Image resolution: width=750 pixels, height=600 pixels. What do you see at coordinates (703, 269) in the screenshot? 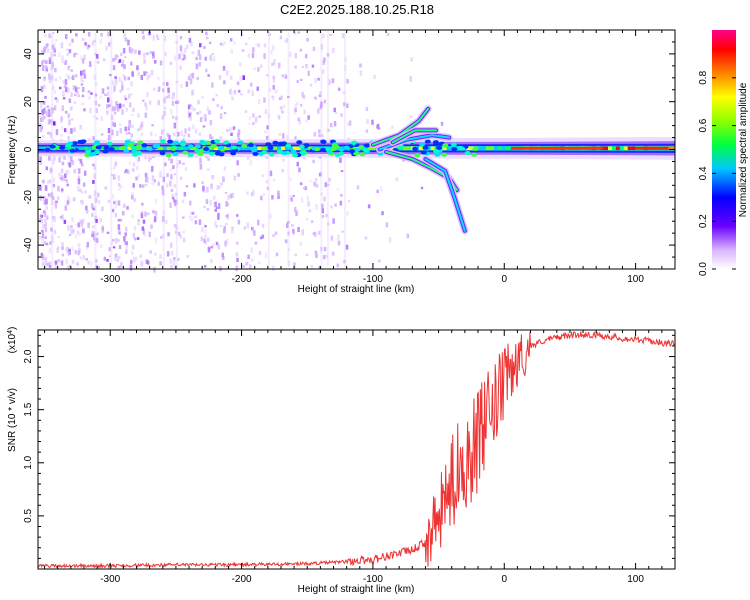
I see `colorbar-tick-label: 0.0` at bounding box center [703, 269].